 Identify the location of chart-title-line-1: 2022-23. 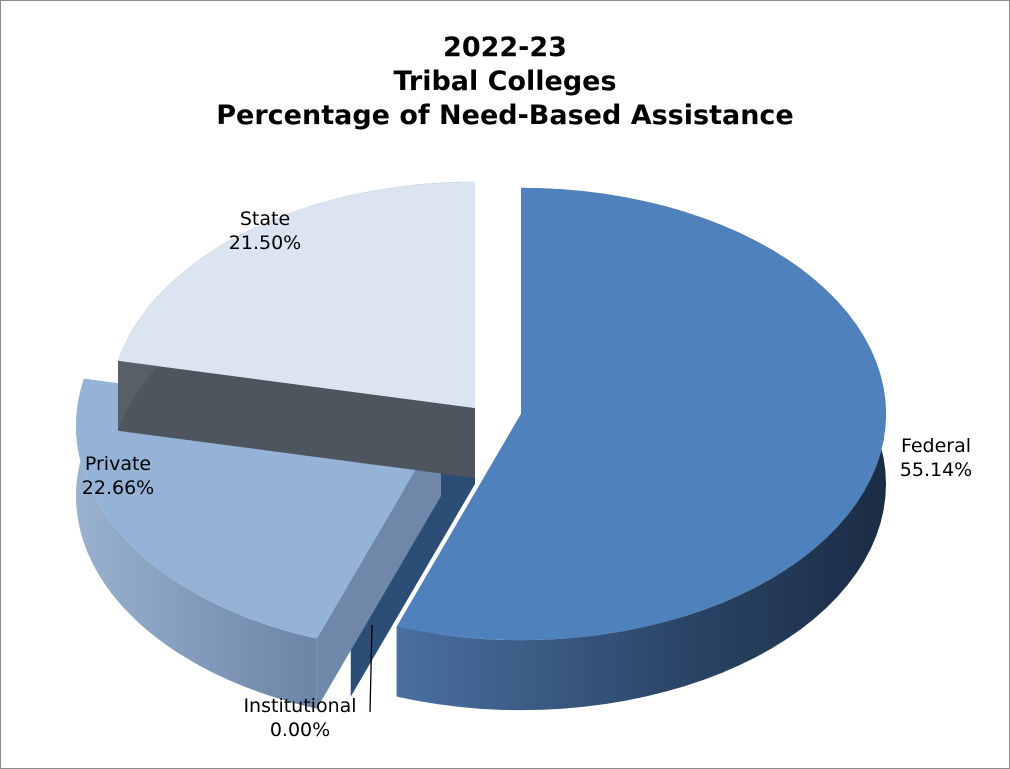
(505, 47).